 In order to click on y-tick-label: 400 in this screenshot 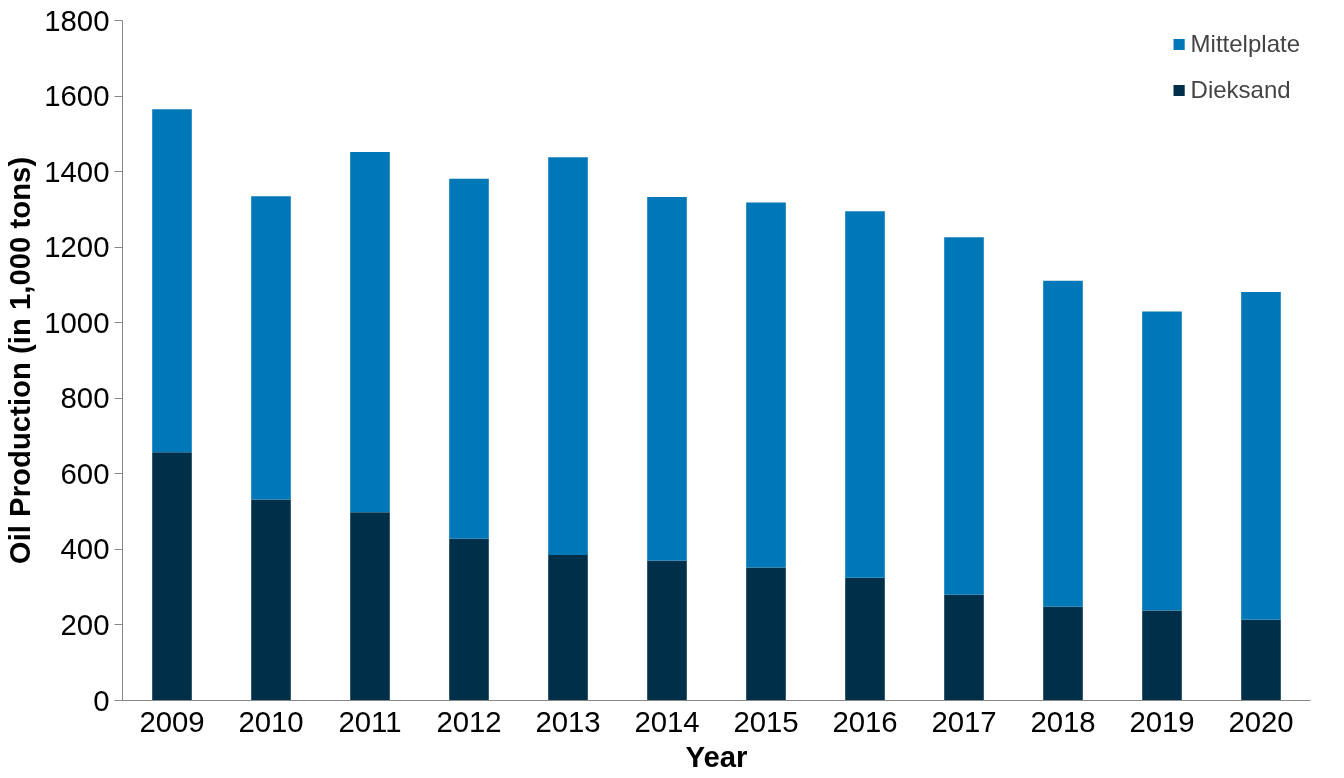, I will do `click(85, 549)`.